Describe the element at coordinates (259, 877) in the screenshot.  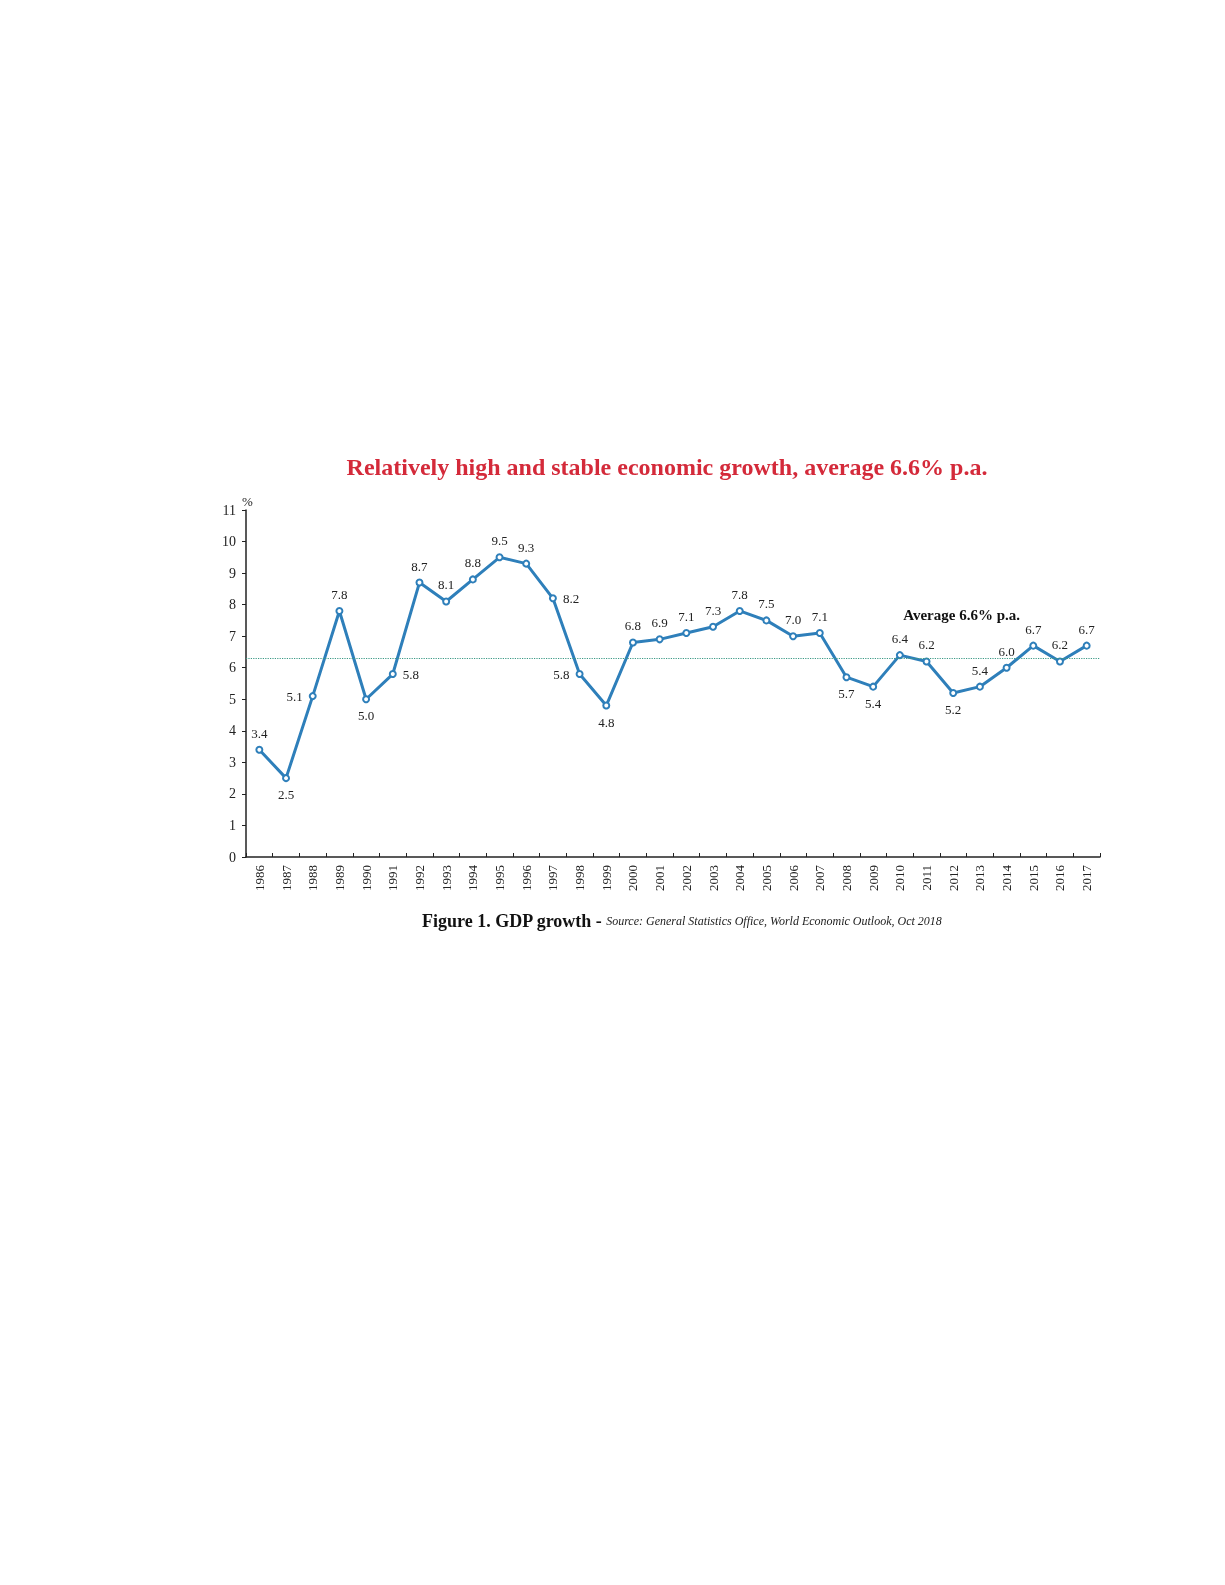
I see `x-tick-label: 1986` at that location.